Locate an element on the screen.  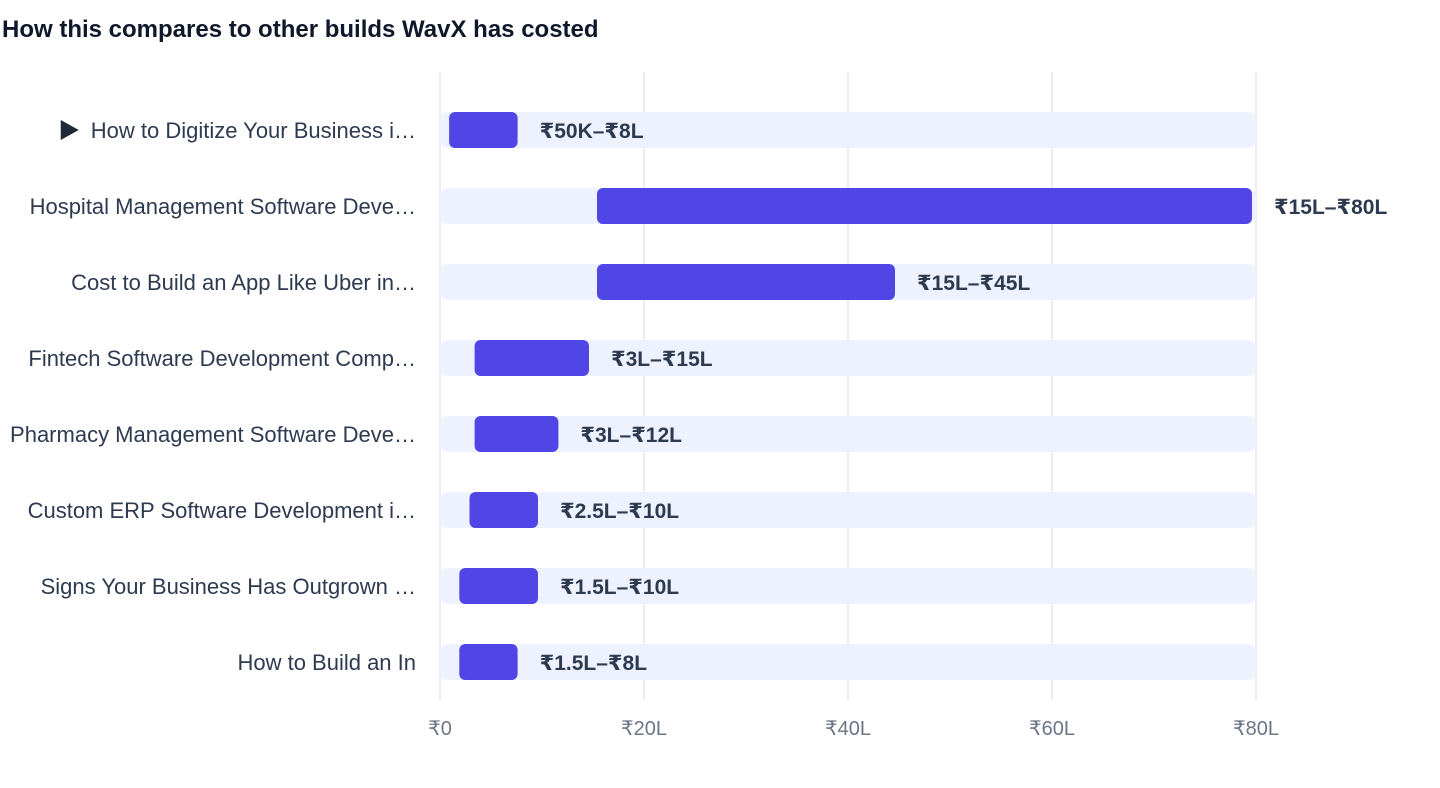
value-label-5: ₹2.5L–₹10L is located at coordinates (619, 511).